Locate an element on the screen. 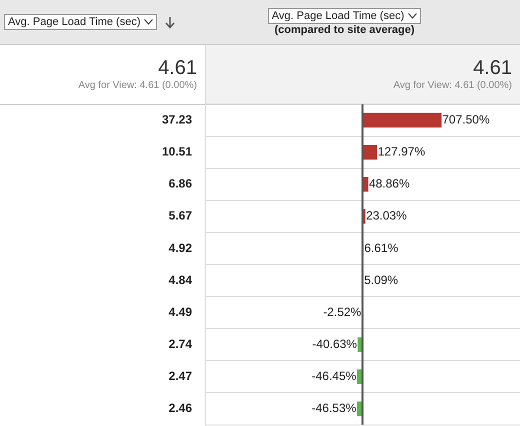 This screenshot has height=426, width=520. data-label: 127.97% is located at coordinates (402, 151).